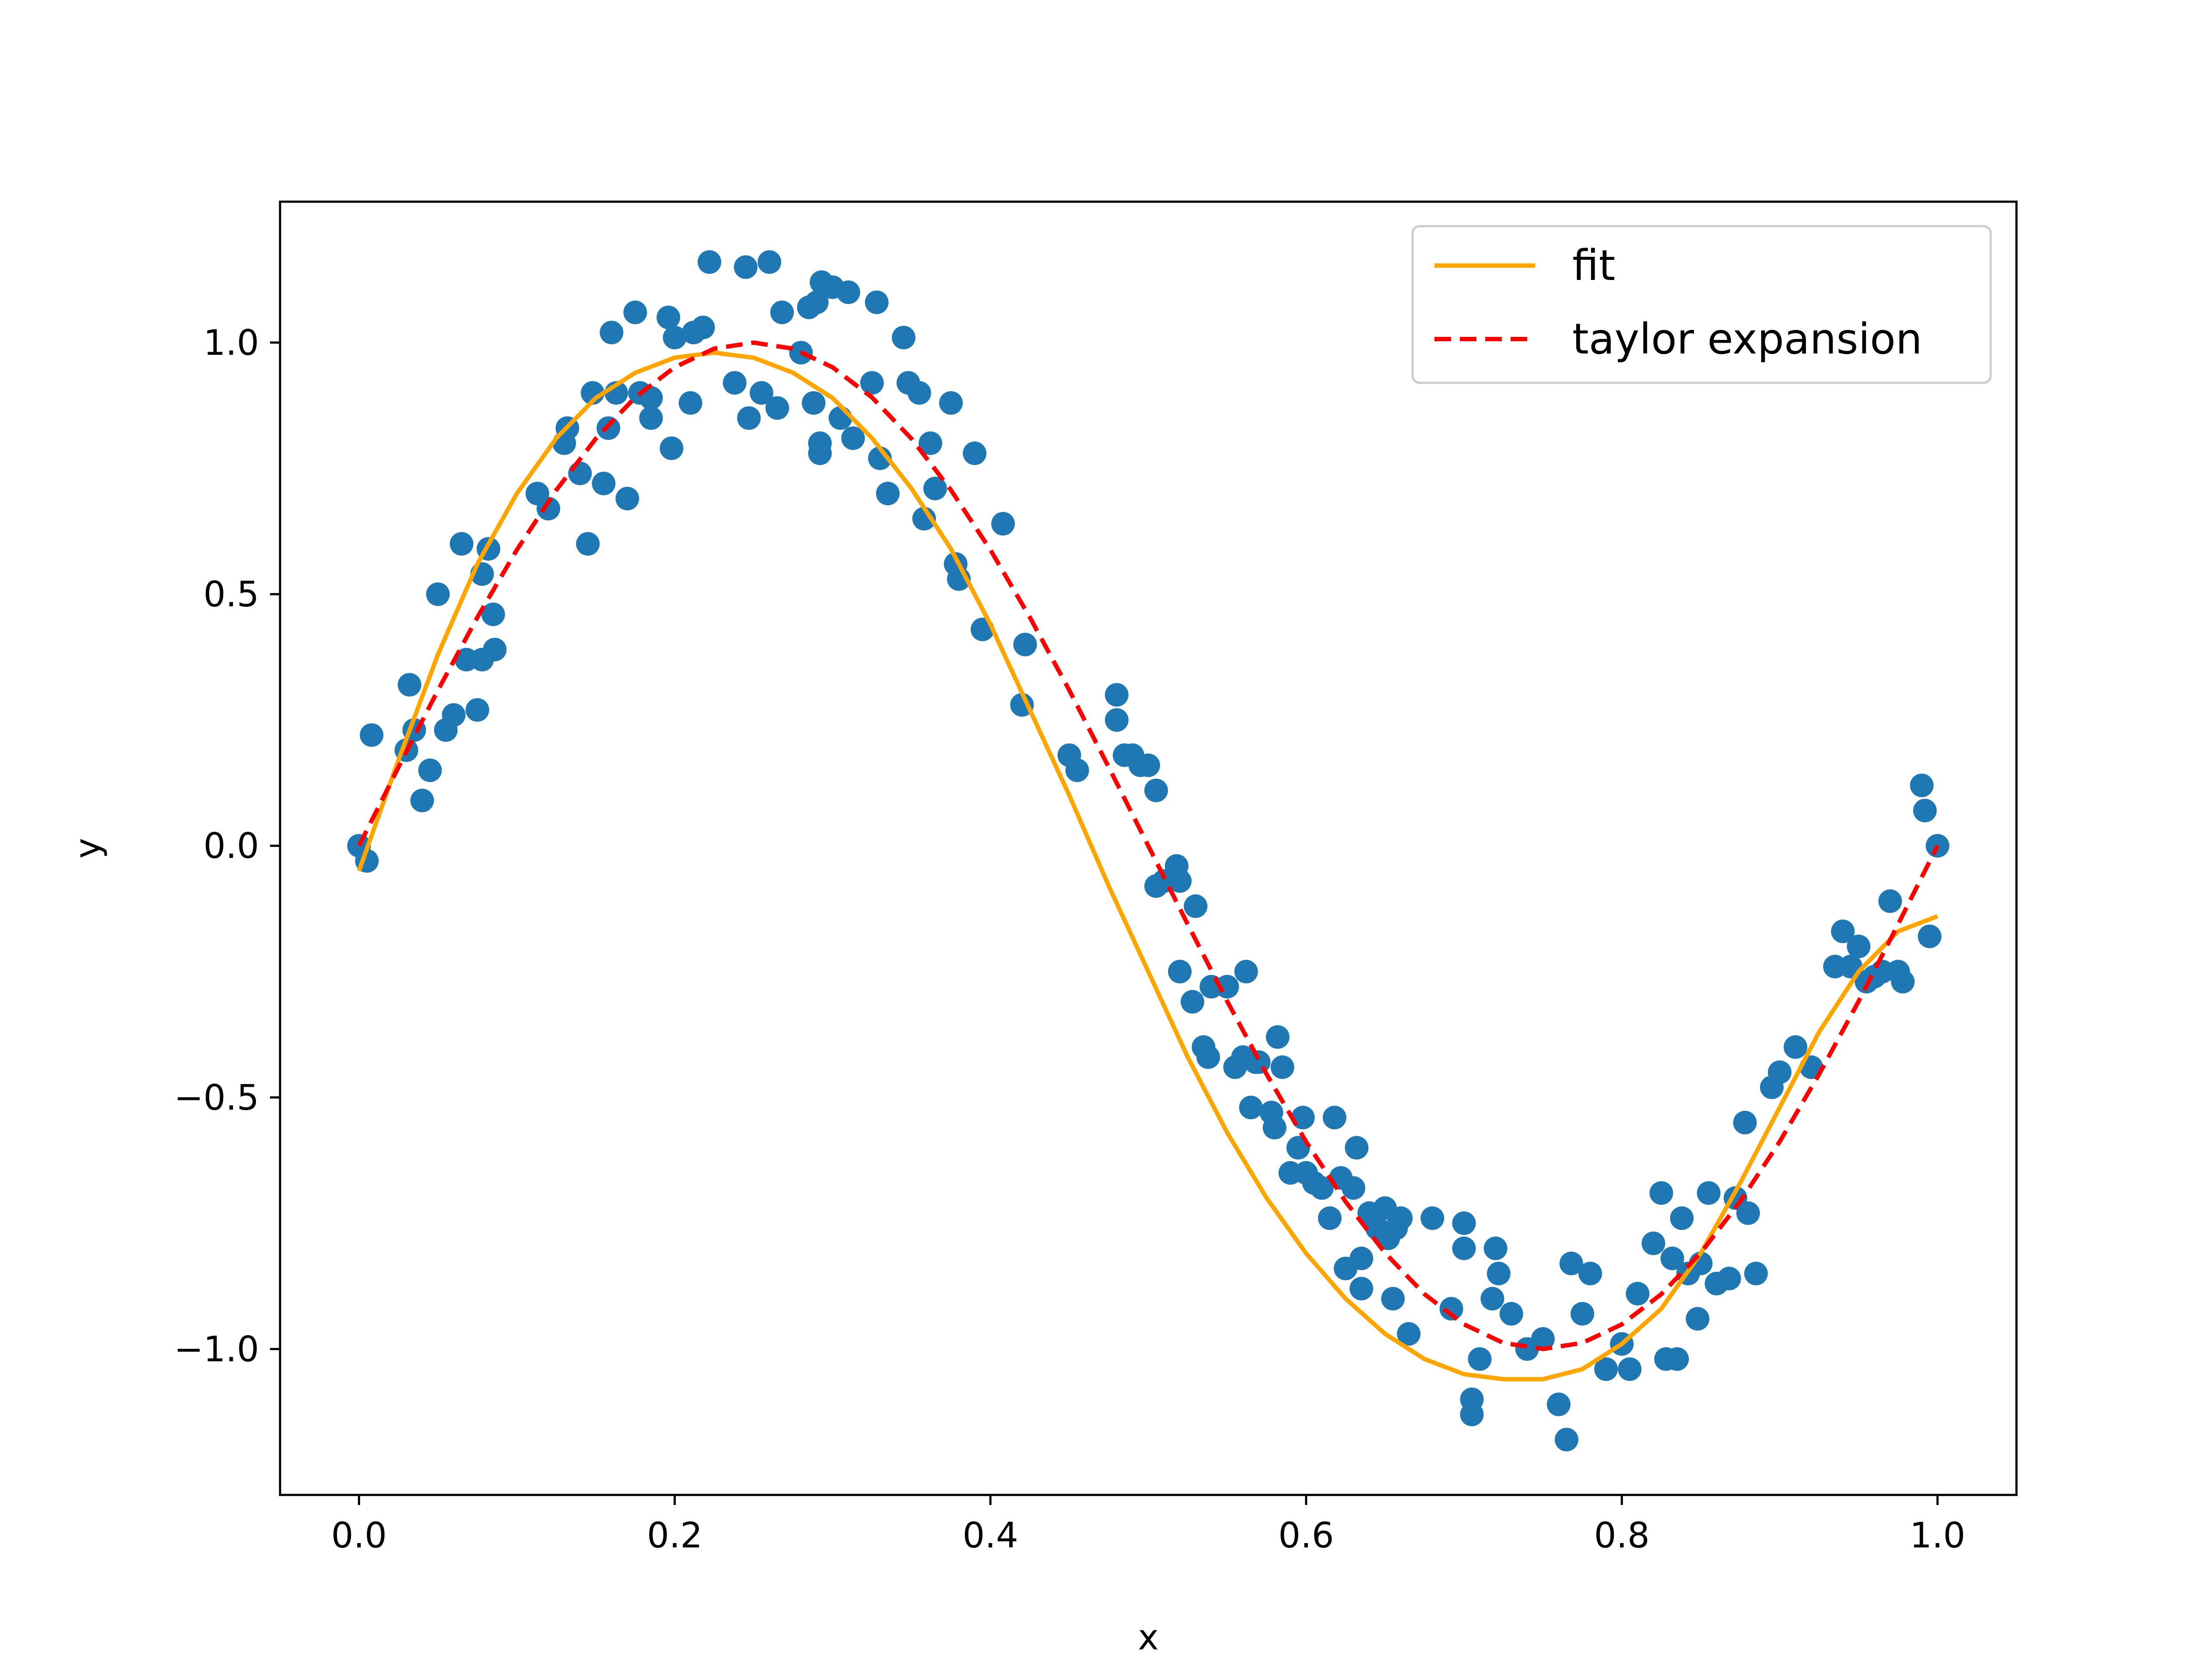 Image resolution: width=2188 pixels, height=1680 pixels. I want to click on y-tick-label: 1.0, so click(231, 342).